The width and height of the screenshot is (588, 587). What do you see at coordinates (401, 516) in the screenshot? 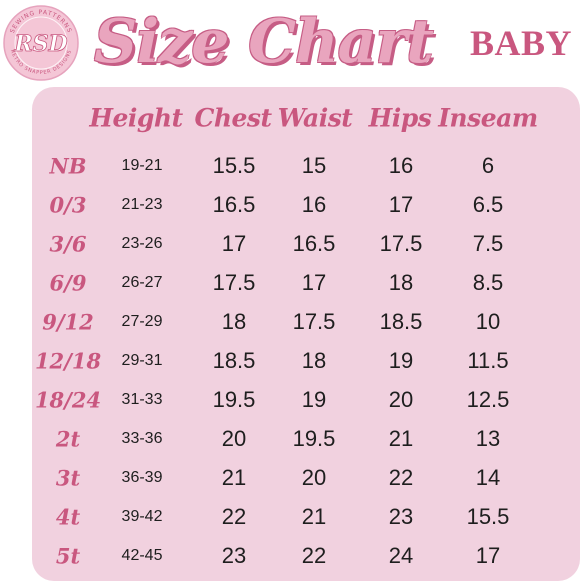
I see `cell-hips: 23` at bounding box center [401, 516].